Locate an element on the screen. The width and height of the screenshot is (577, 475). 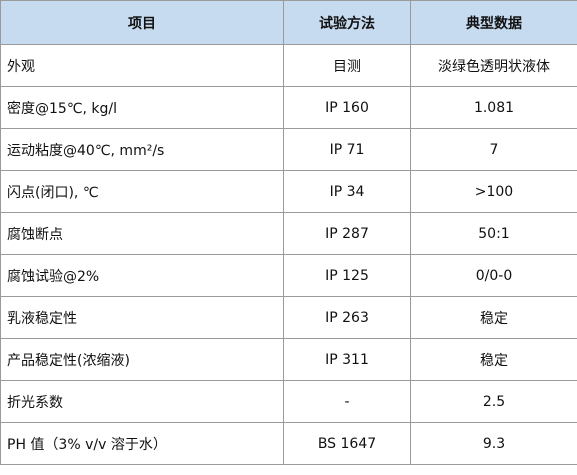
table-cell: 1.081 is located at coordinates (493, 107).